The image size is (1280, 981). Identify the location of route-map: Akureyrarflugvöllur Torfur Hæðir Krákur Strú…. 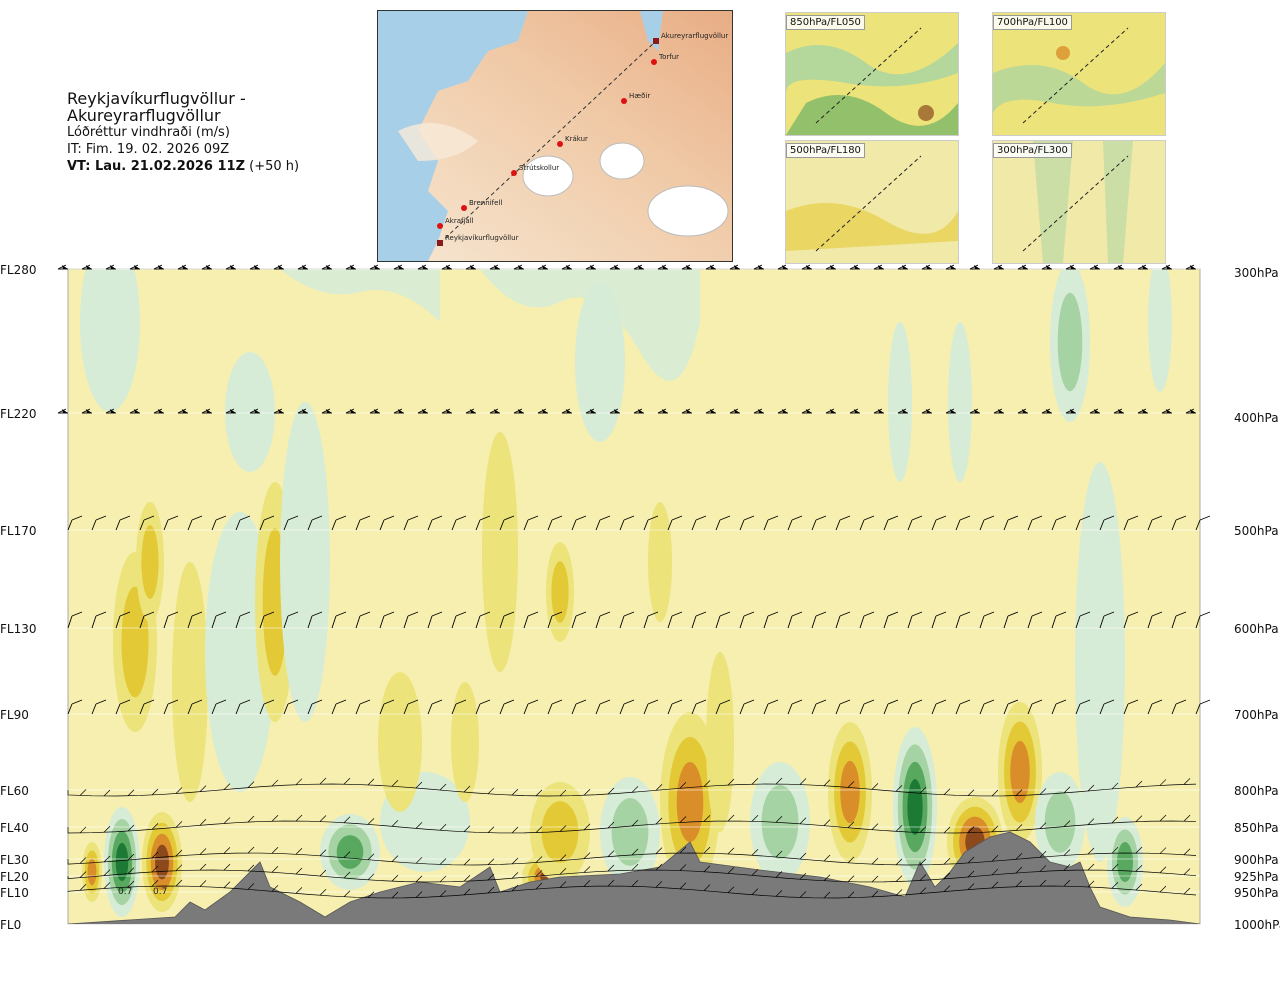
(555, 136).